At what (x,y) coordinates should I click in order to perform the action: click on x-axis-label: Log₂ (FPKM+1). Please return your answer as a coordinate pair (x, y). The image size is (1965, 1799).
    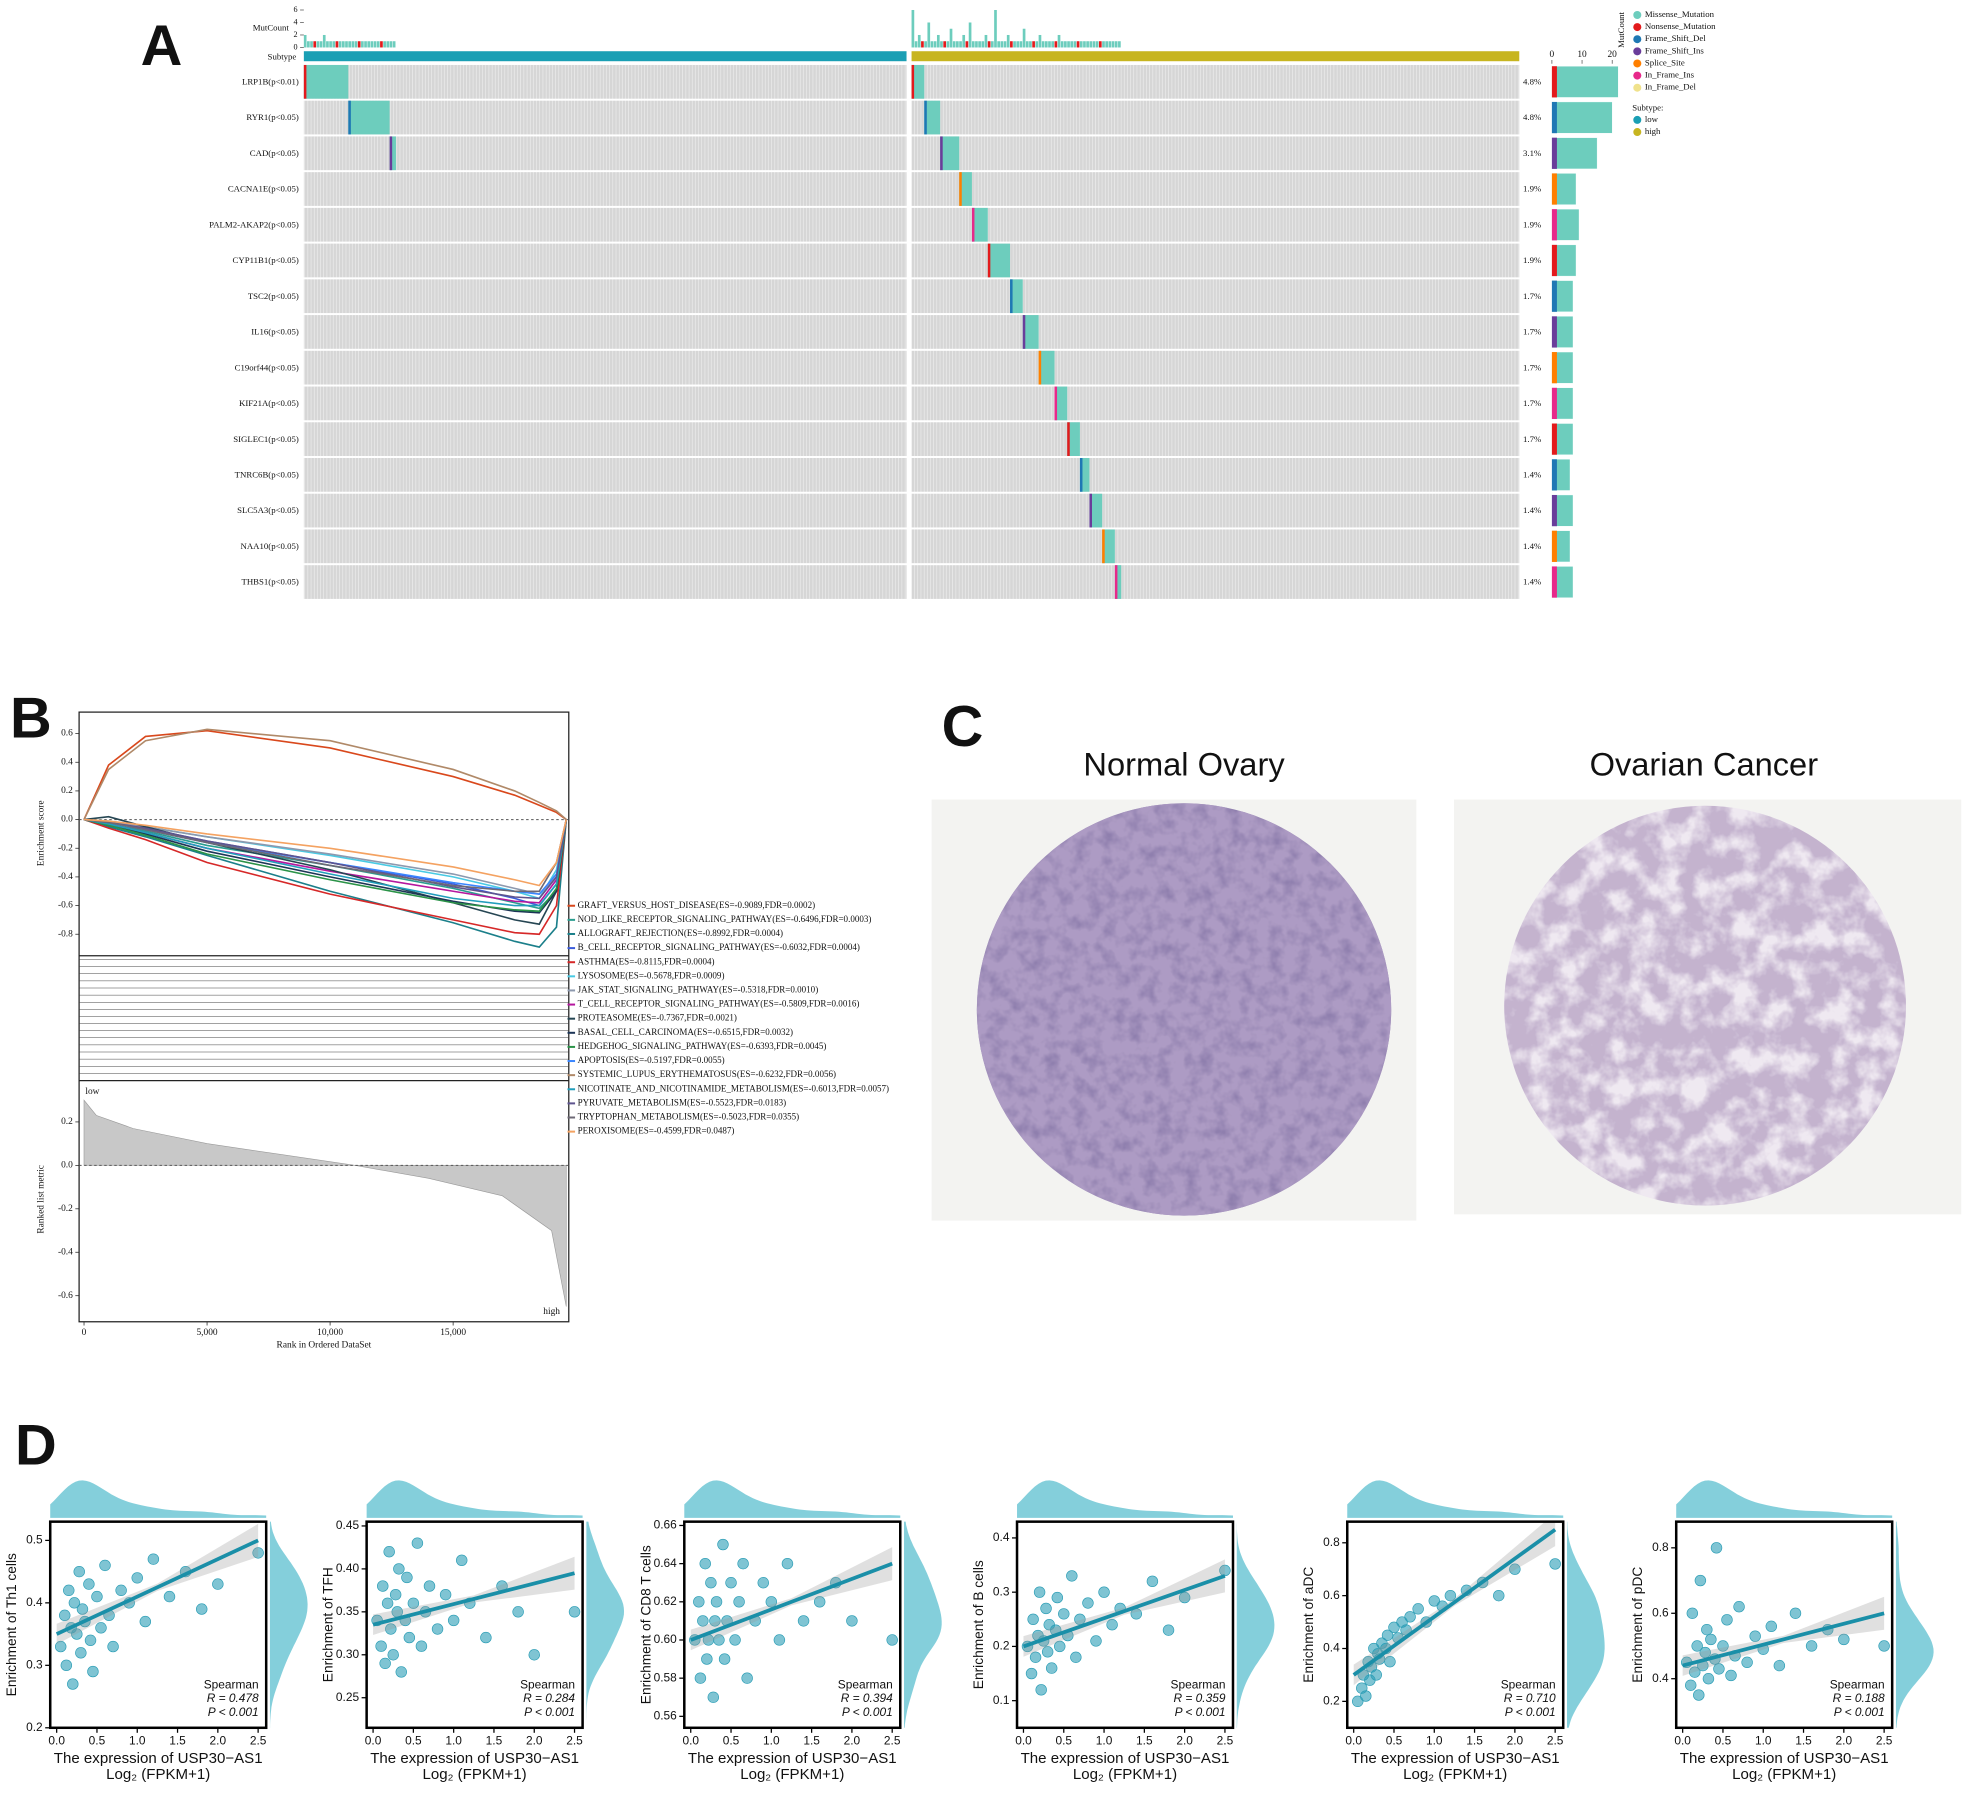
    Looking at the image, I should click on (1455, 1774).